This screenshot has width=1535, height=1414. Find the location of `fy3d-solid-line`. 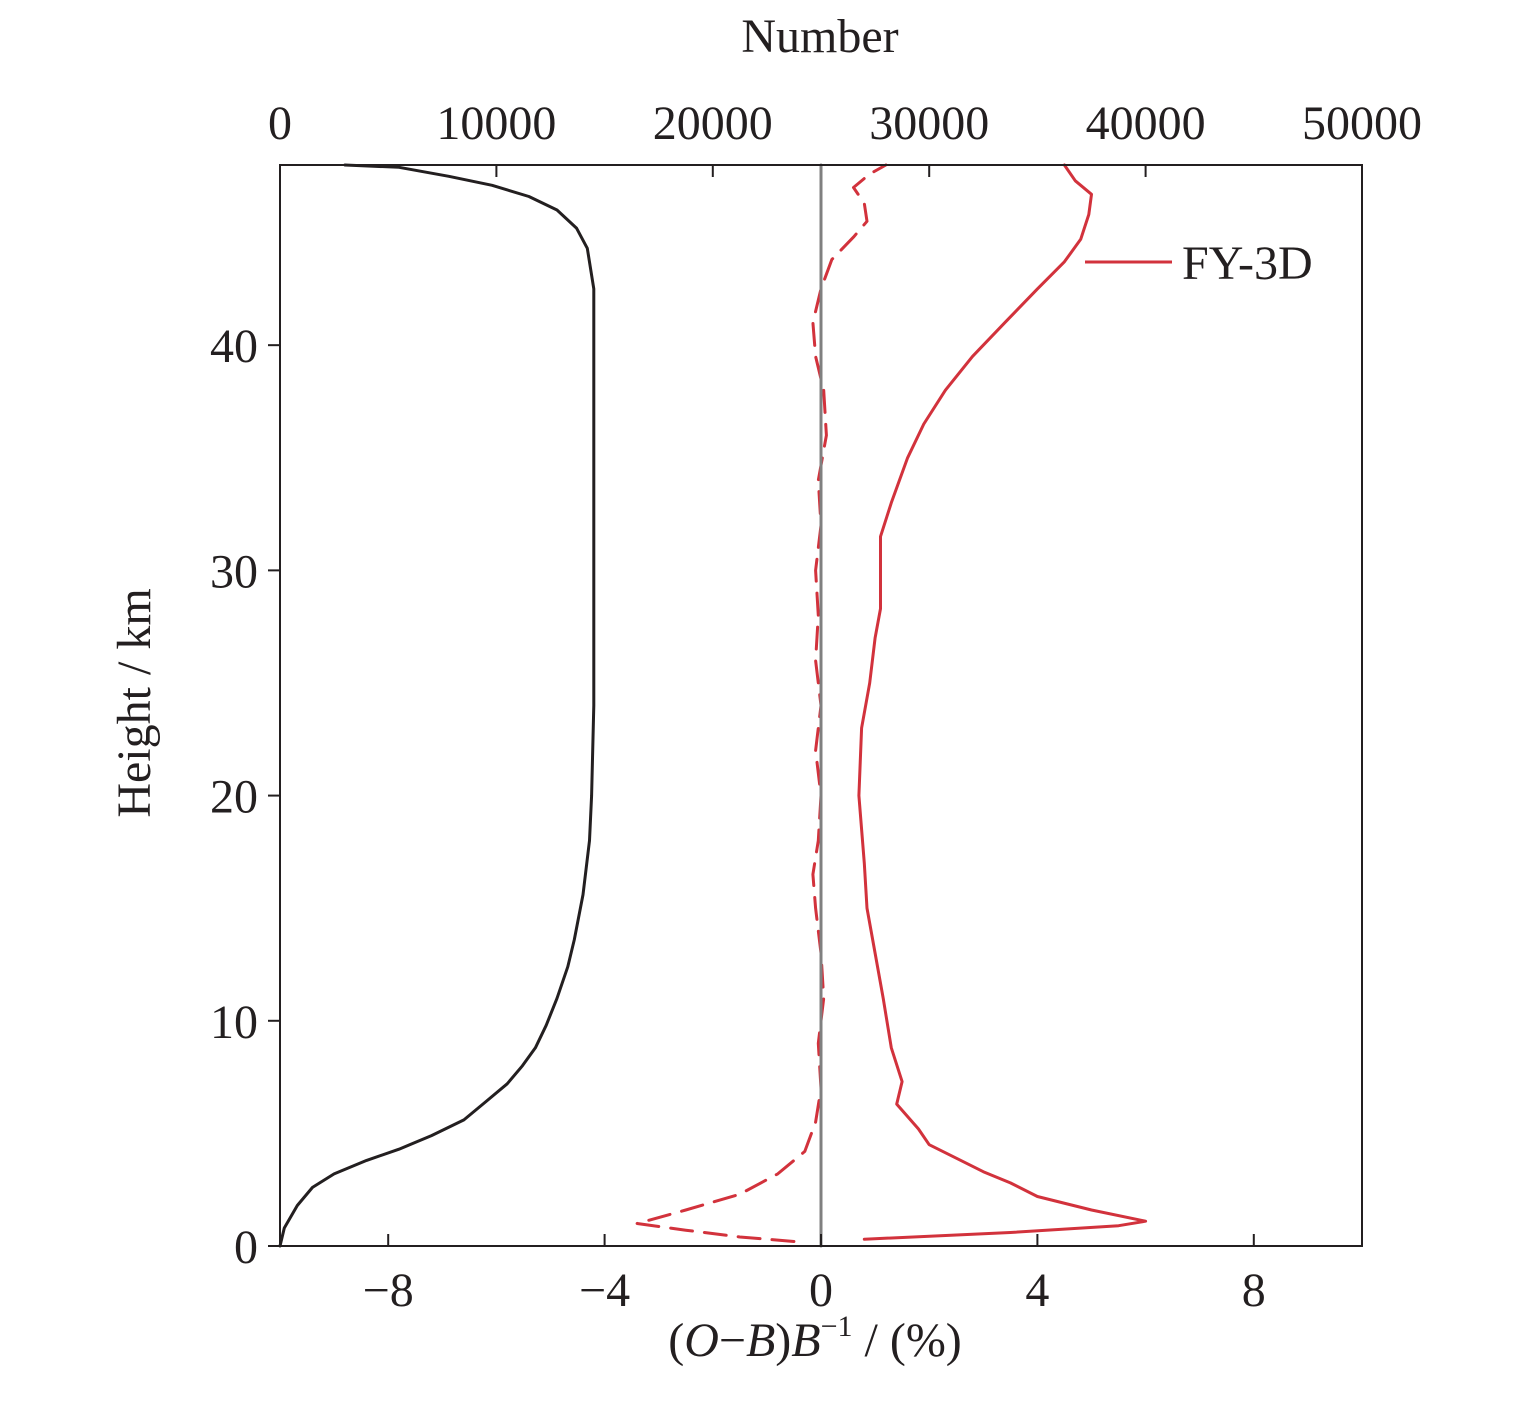

fy3d-solid-line is located at coordinates (1002, 702).